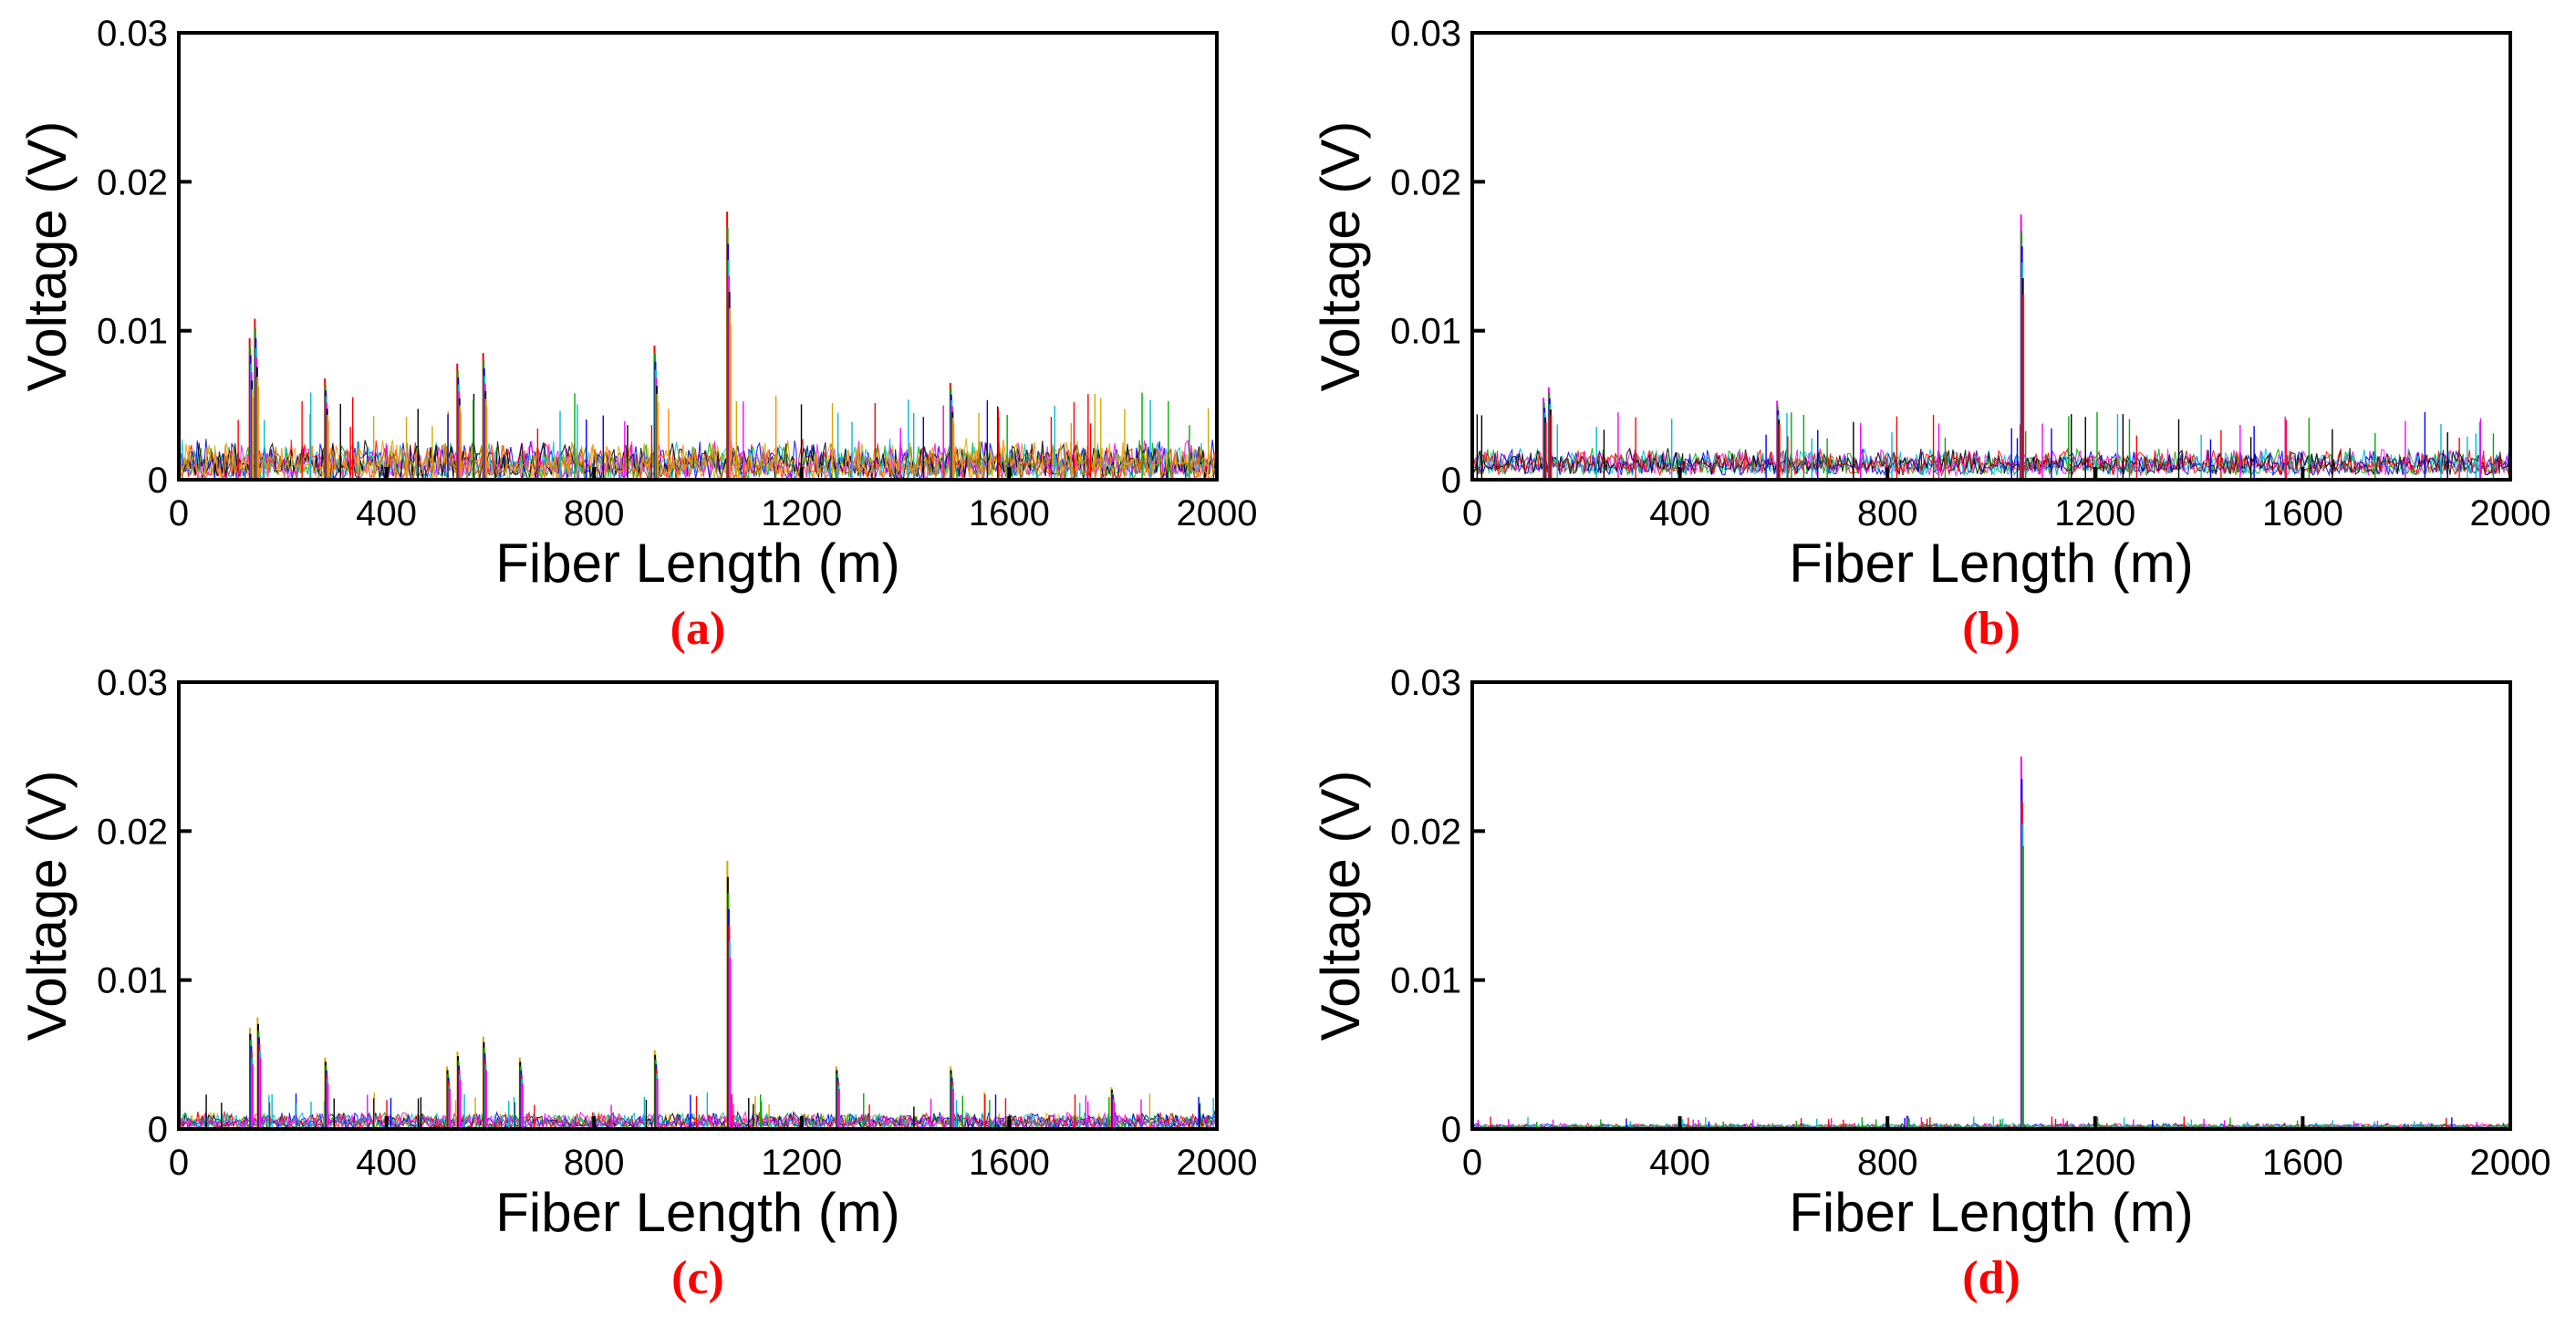 This screenshot has height=1326, width=2576. I want to click on panel-label: (c), so click(697, 1278).